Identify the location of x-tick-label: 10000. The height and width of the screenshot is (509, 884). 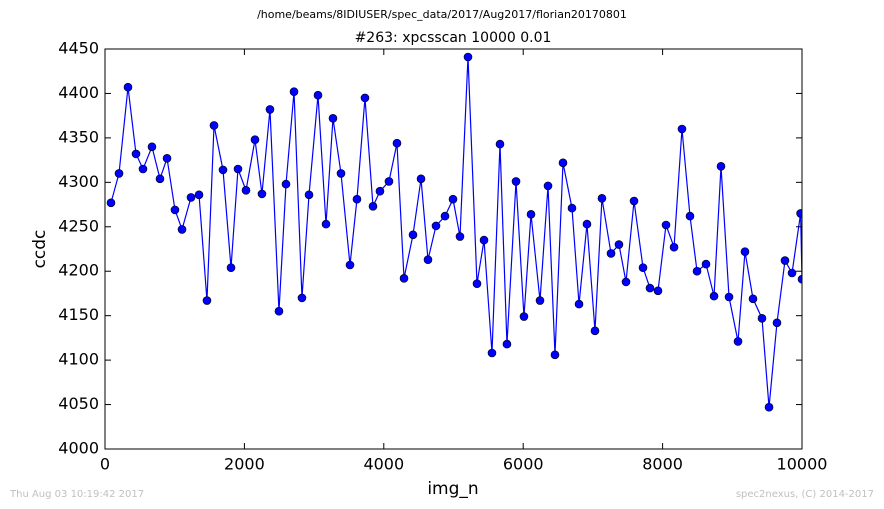
(802, 464).